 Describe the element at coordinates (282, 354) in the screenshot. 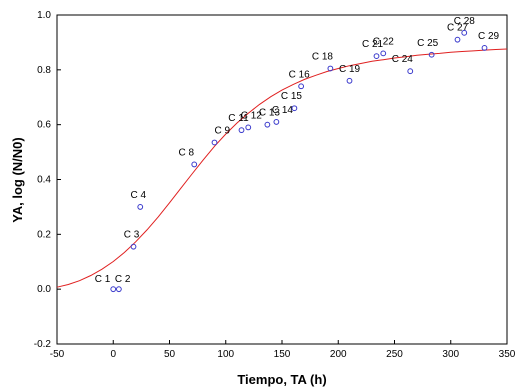

I see `x-tick-label: 150` at that location.